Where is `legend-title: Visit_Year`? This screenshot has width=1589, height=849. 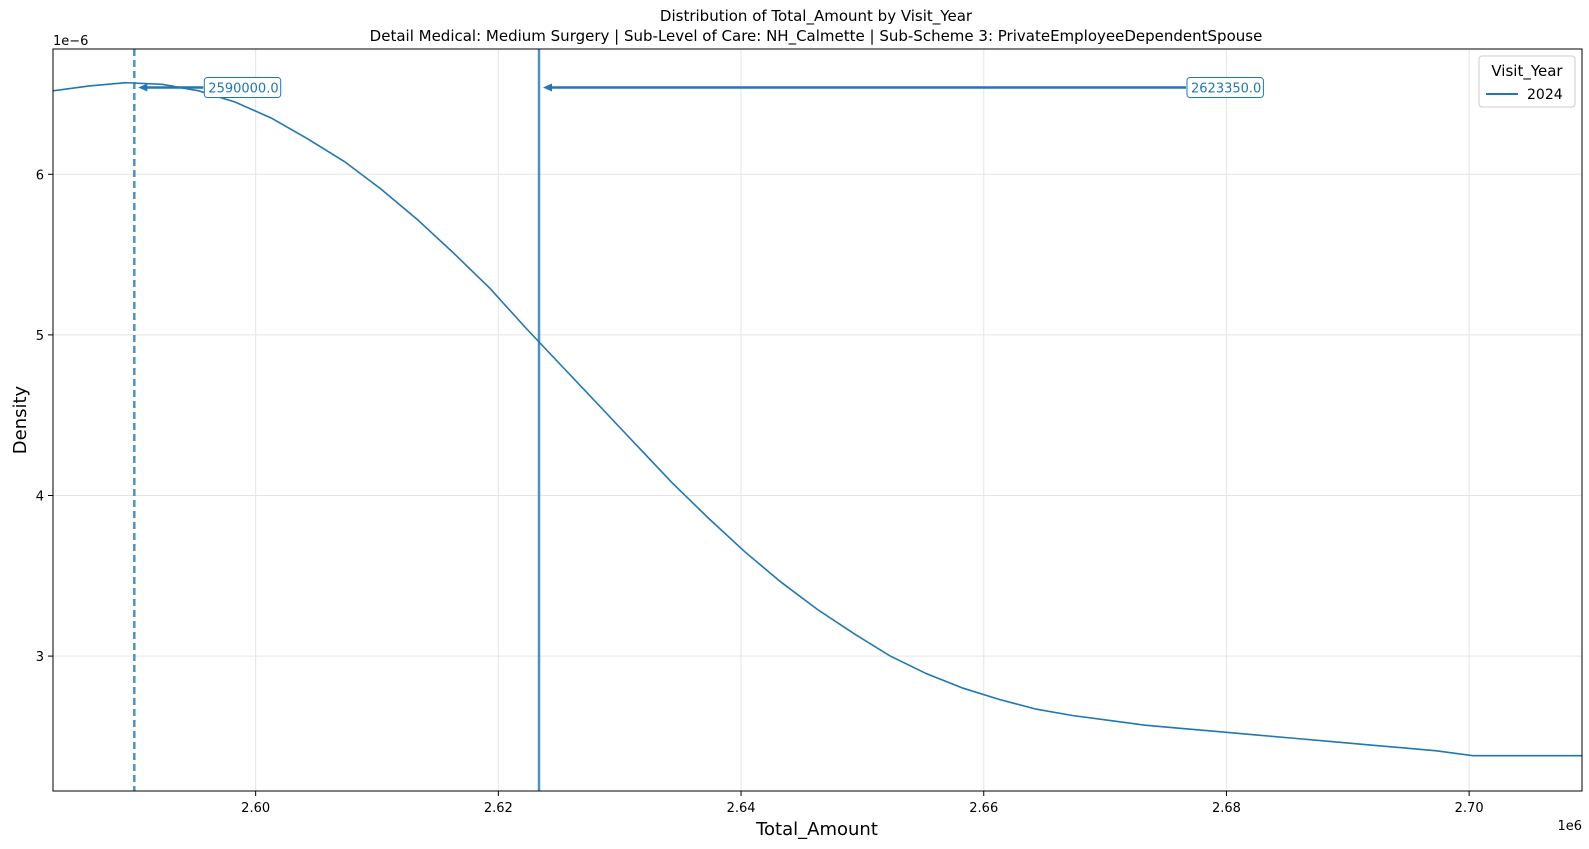 legend-title: Visit_Year is located at coordinates (1527, 71).